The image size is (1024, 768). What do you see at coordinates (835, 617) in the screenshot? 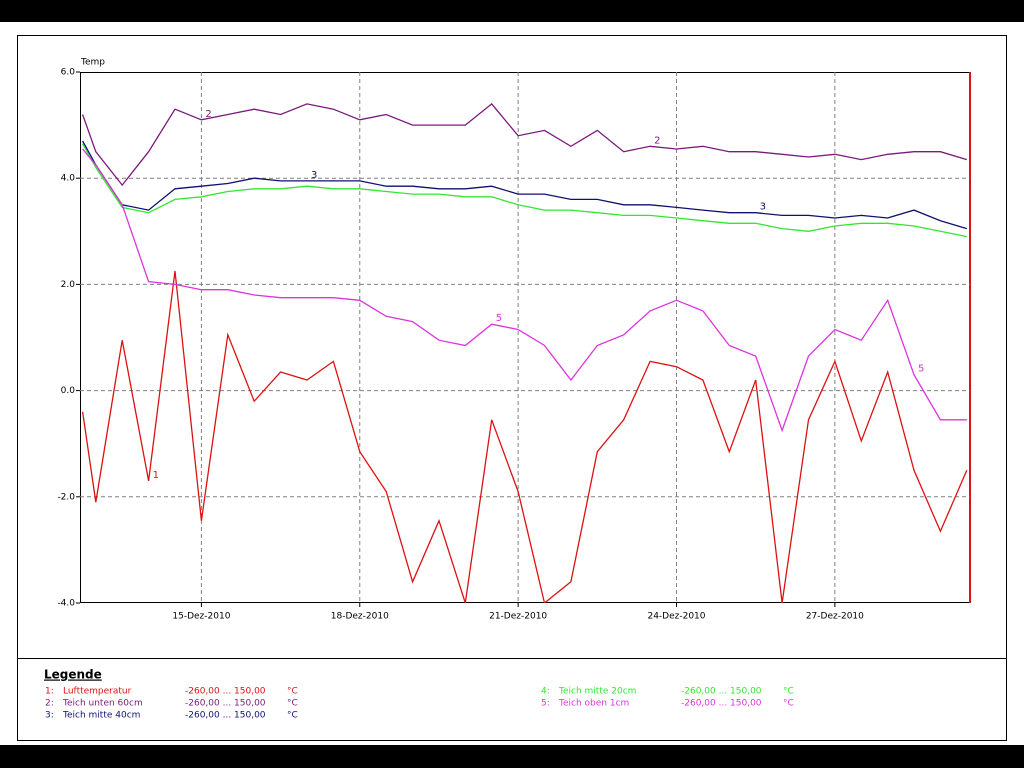
I see `x-tick-label: 27-Dez-2010` at bounding box center [835, 617].